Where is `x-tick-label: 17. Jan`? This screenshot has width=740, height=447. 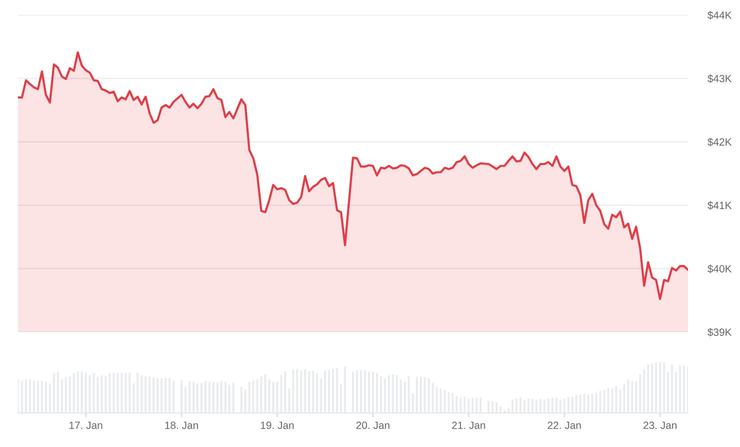 x-tick-label: 17. Jan is located at coordinates (86, 425).